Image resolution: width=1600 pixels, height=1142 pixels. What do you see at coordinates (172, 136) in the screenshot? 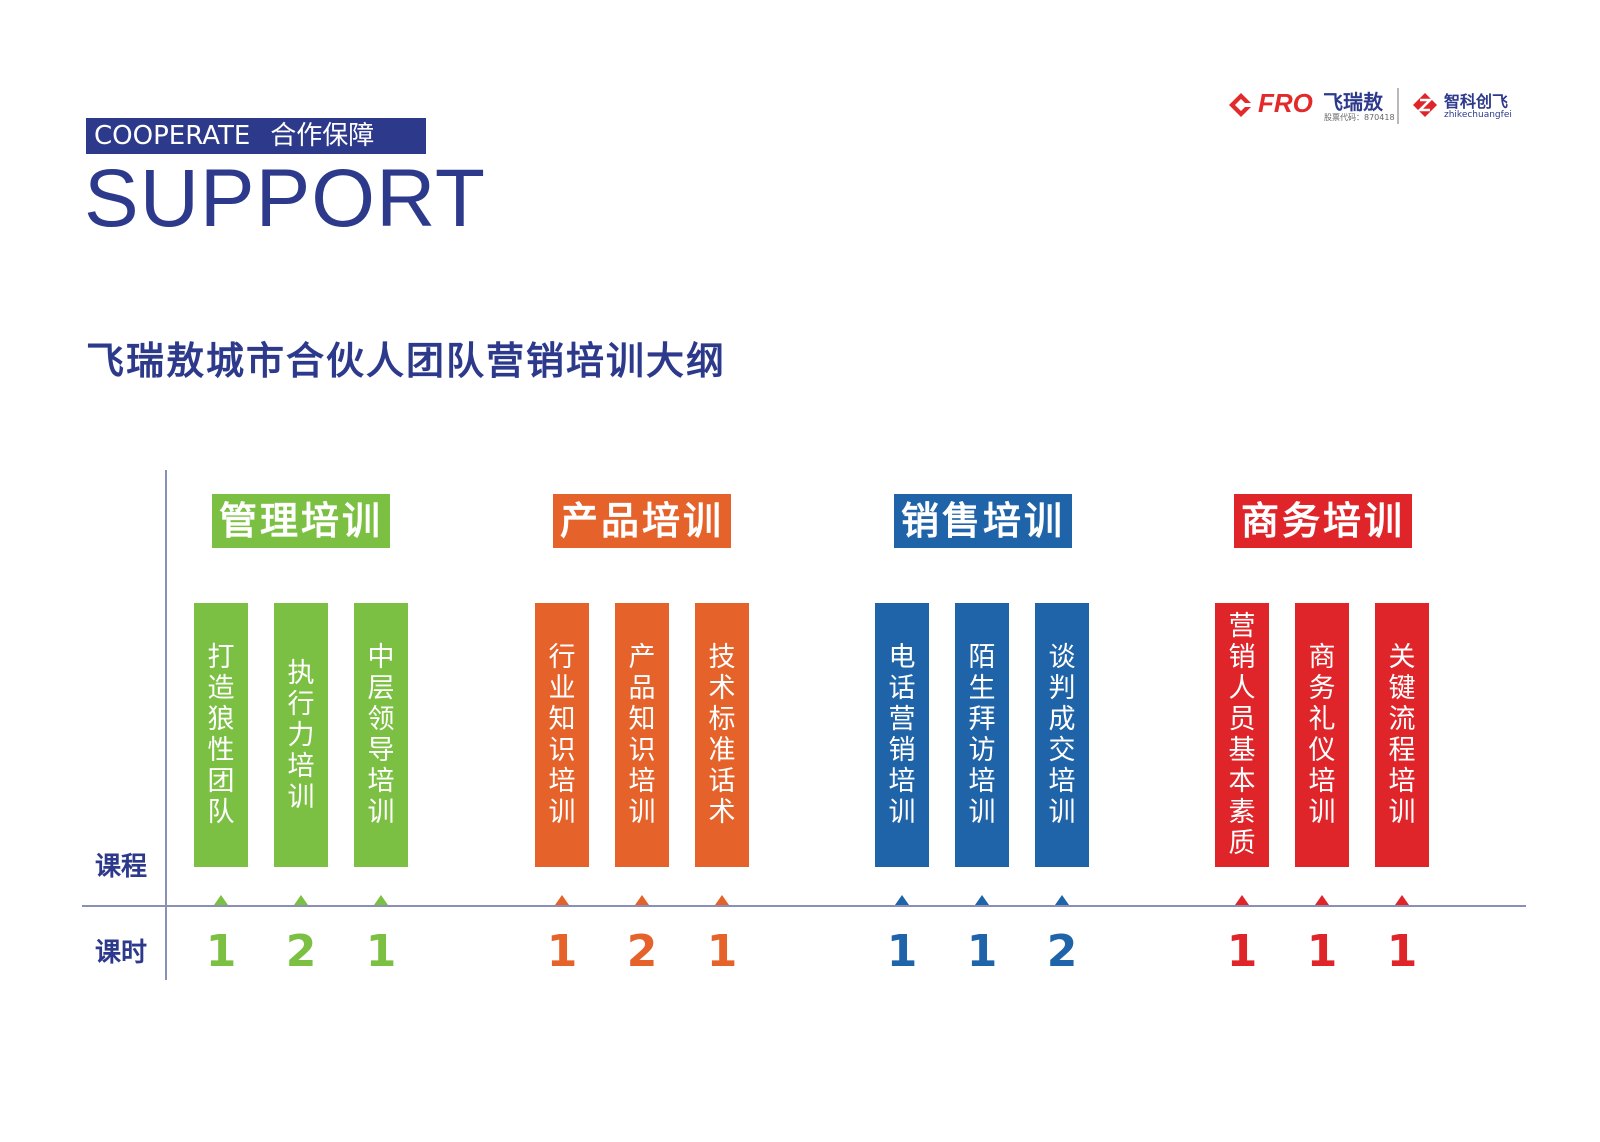
I see `section-tag-en: COOPERATE` at bounding box center [172, 136].